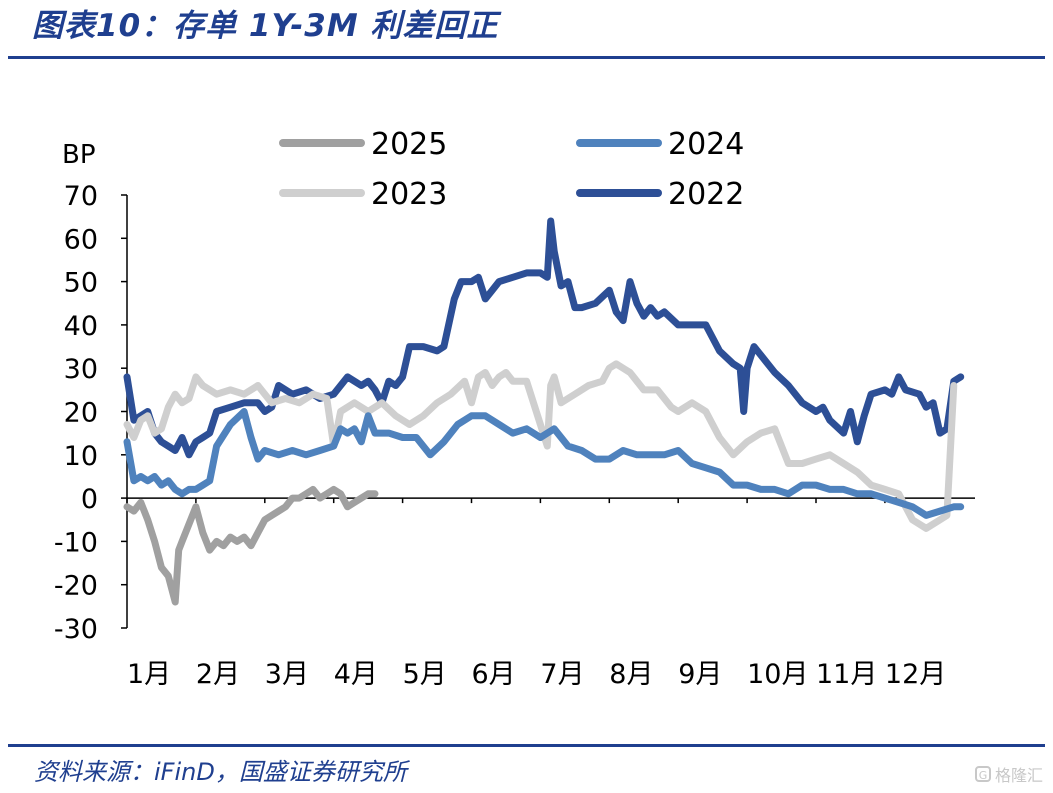  What do you see at coordinates (982, 774) in the screenshot?
I see `watermark-logo-icon: G` at bounding box center [982, 774].